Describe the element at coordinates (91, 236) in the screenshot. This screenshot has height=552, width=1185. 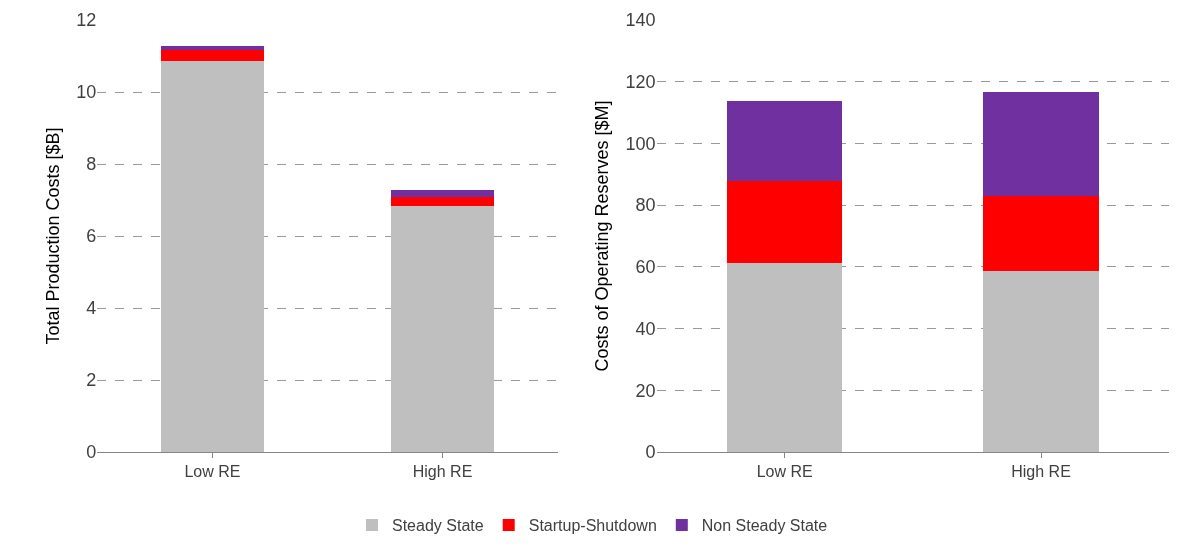
I see `y-tick-label: 6` at that location.